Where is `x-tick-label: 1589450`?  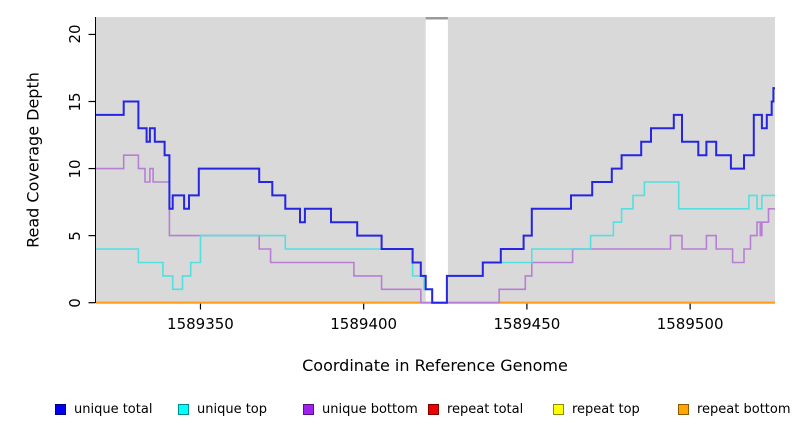 x-tick-label: 1589450 is located at coordinates (527, 324).